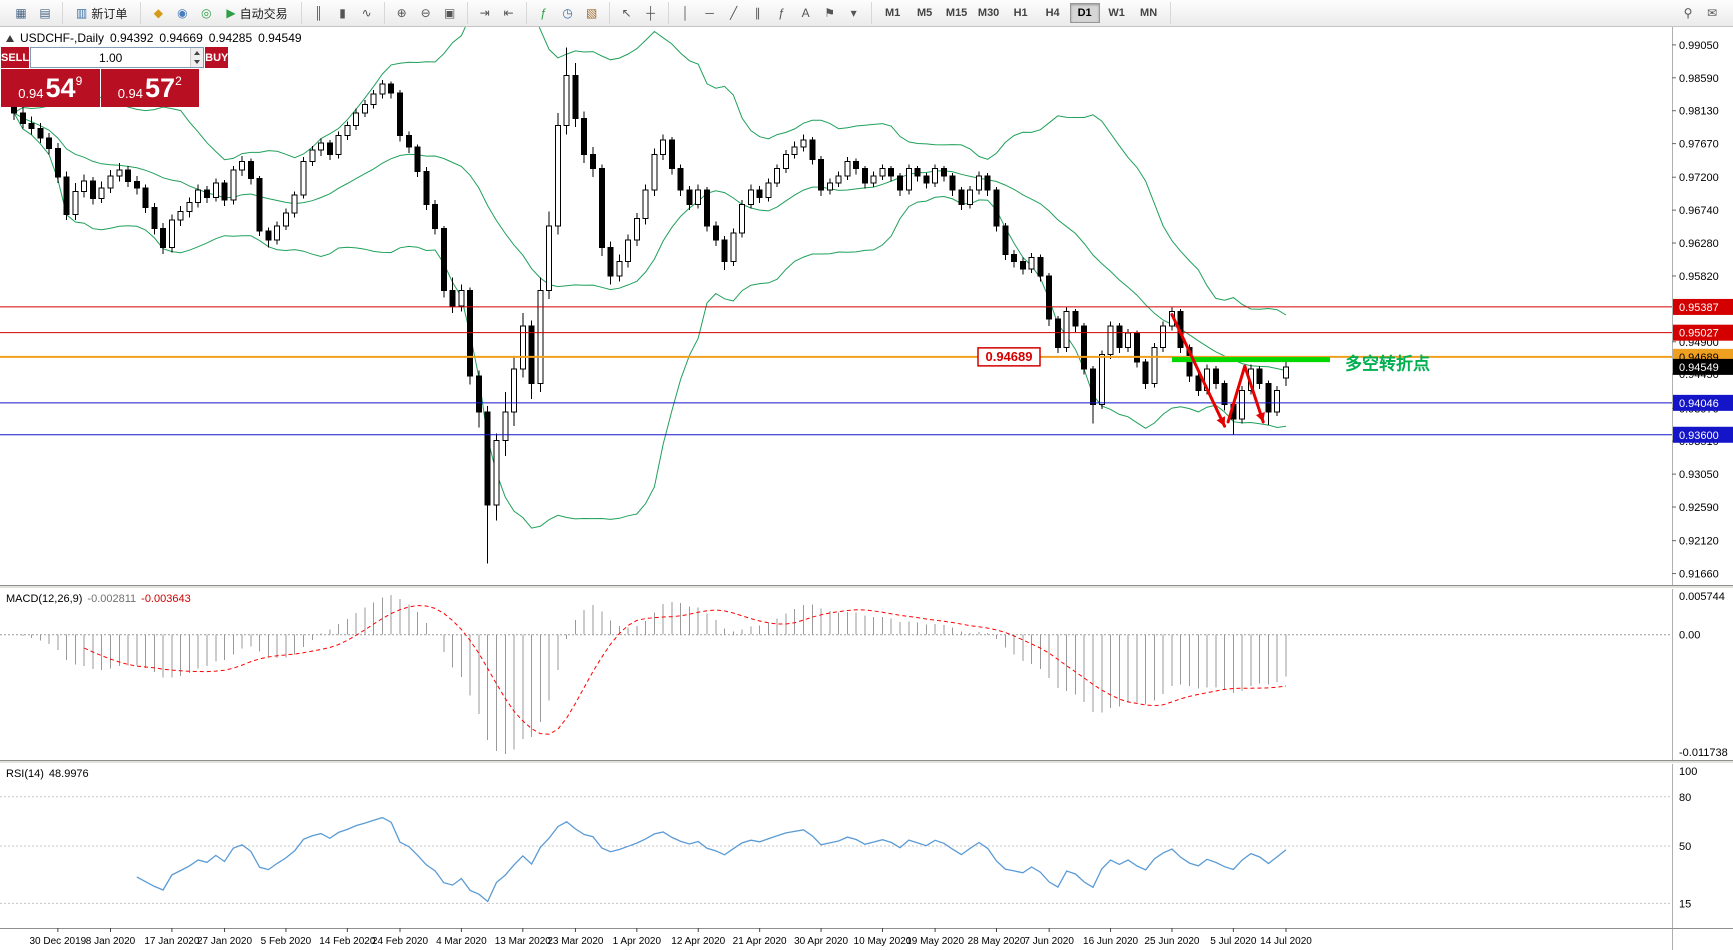 The height and width of the screenshot is (950, 1733). What do you see at coordinates (217, 57) in the screenshot?
I see `buy-button: BUY` at bounding box center [217, 57].